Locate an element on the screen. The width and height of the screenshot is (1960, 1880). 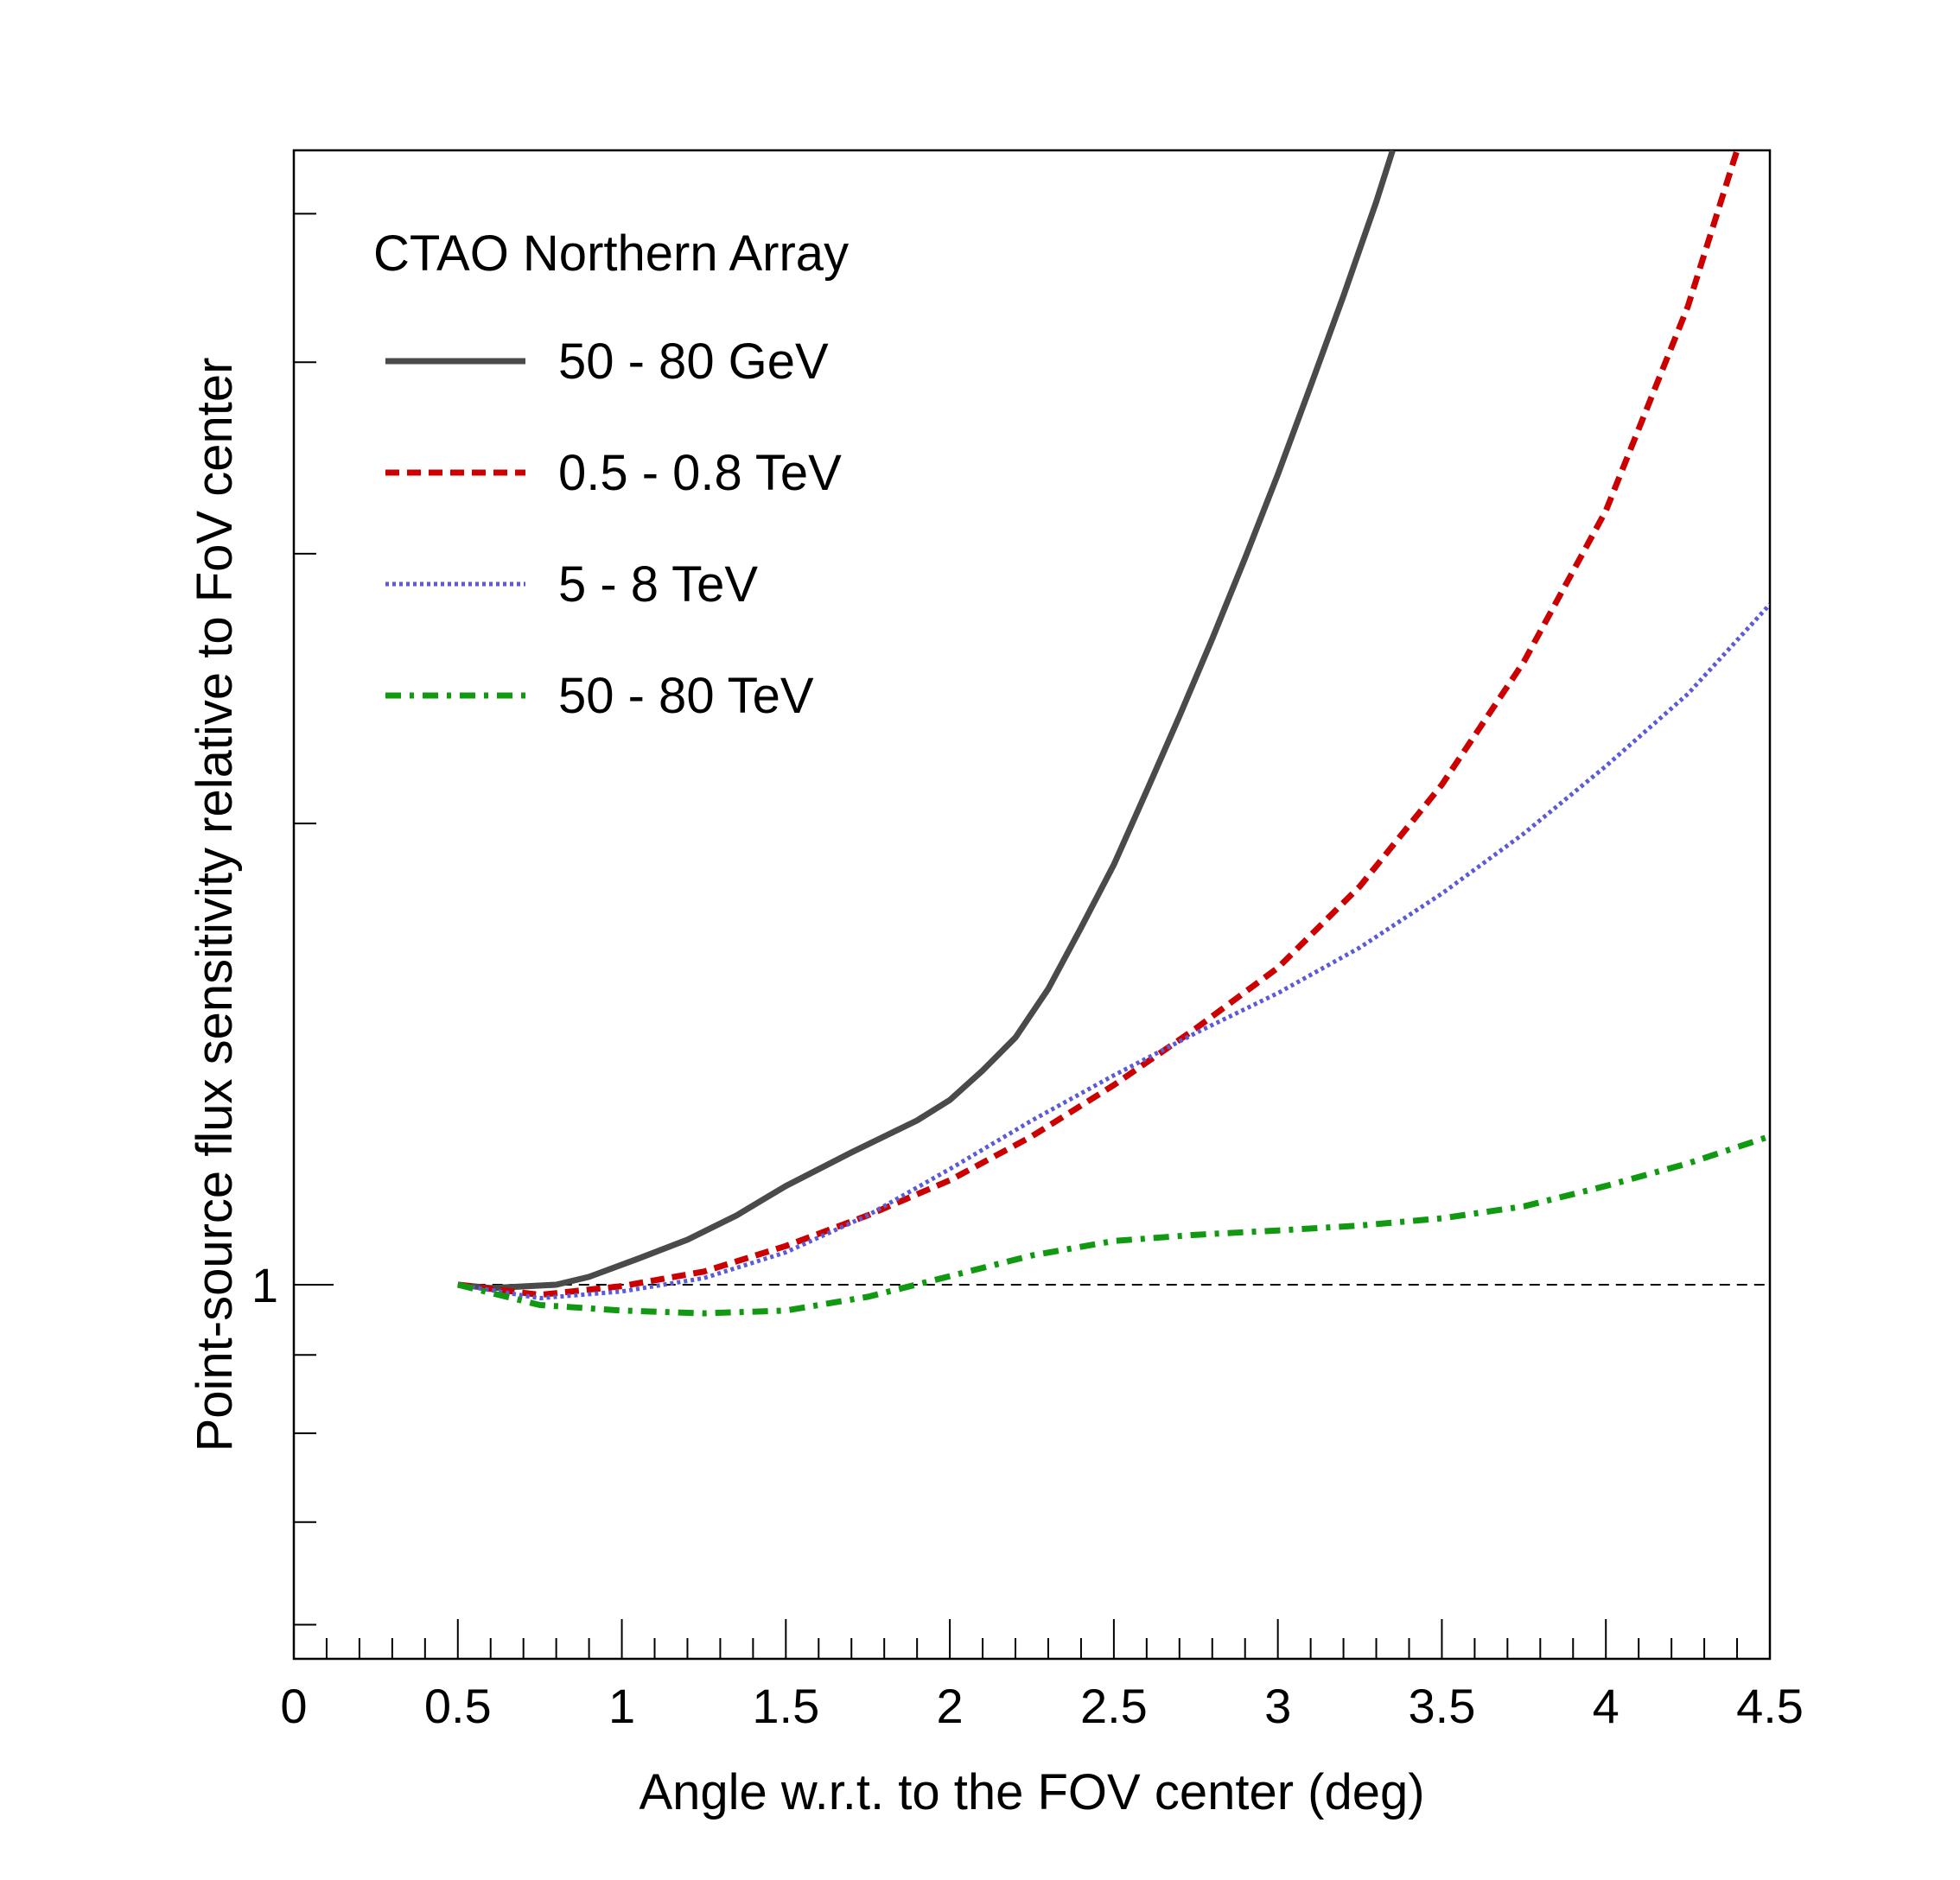
x-tick-label: 0 is located at coordinates (294, 1706).